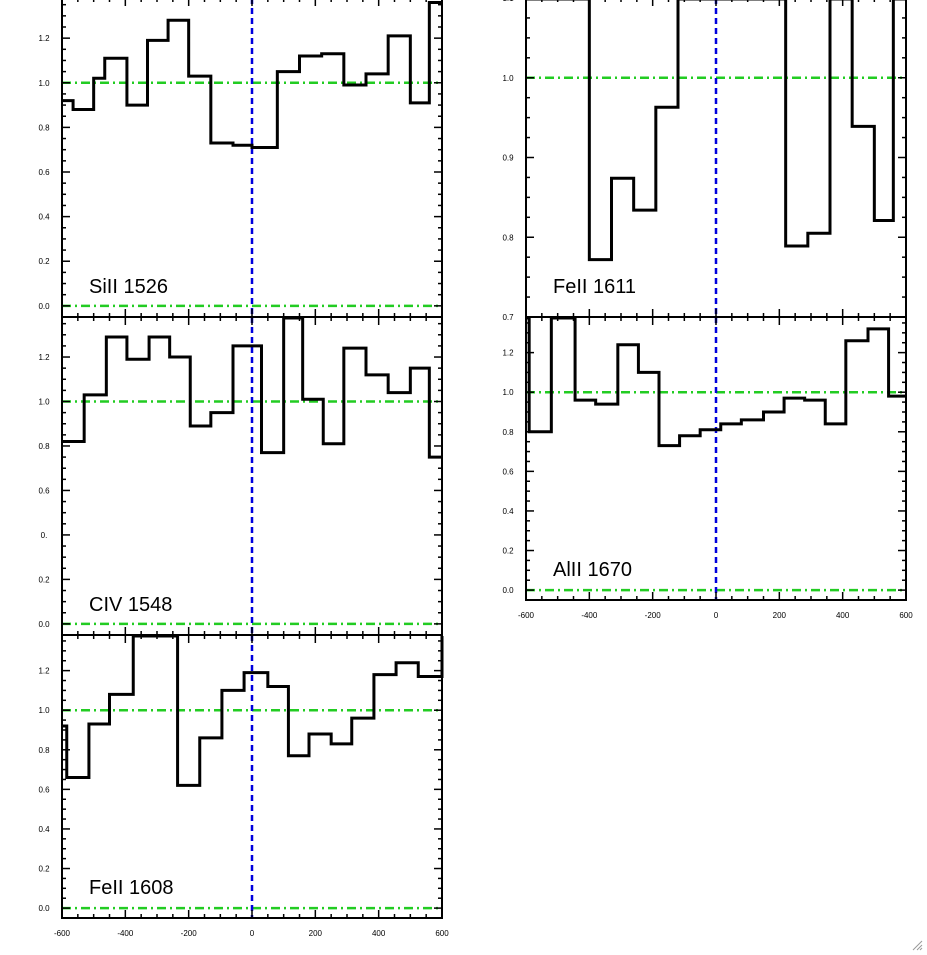 This screenshot has height=955, width=927. I want to click on ion-label: FeII 1608, so click(131, 888).